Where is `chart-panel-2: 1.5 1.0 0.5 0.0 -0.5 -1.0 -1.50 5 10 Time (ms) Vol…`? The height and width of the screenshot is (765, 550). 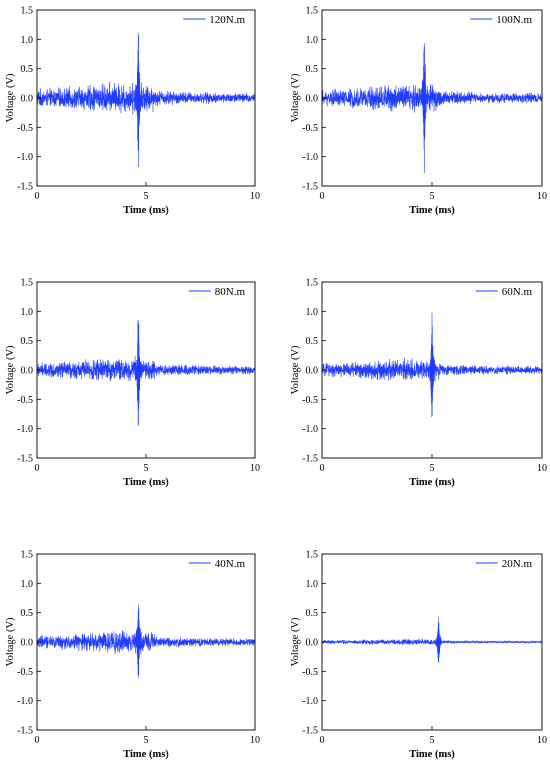 chart-panel-2: 1.5 1.0 0.5 0.0 -0.5 -1.0 -1.50 5 10 Time (ms) Vol… is located at coordinates (418, 111).